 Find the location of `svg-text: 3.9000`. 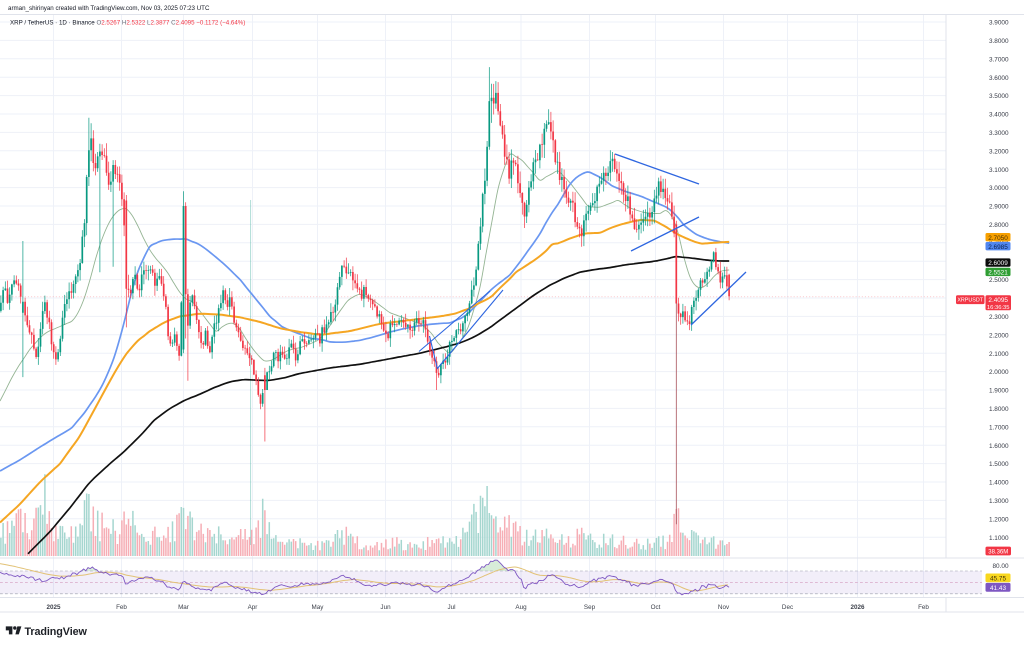

svg-text: 3.9000 is located at coordinates (999, 23).